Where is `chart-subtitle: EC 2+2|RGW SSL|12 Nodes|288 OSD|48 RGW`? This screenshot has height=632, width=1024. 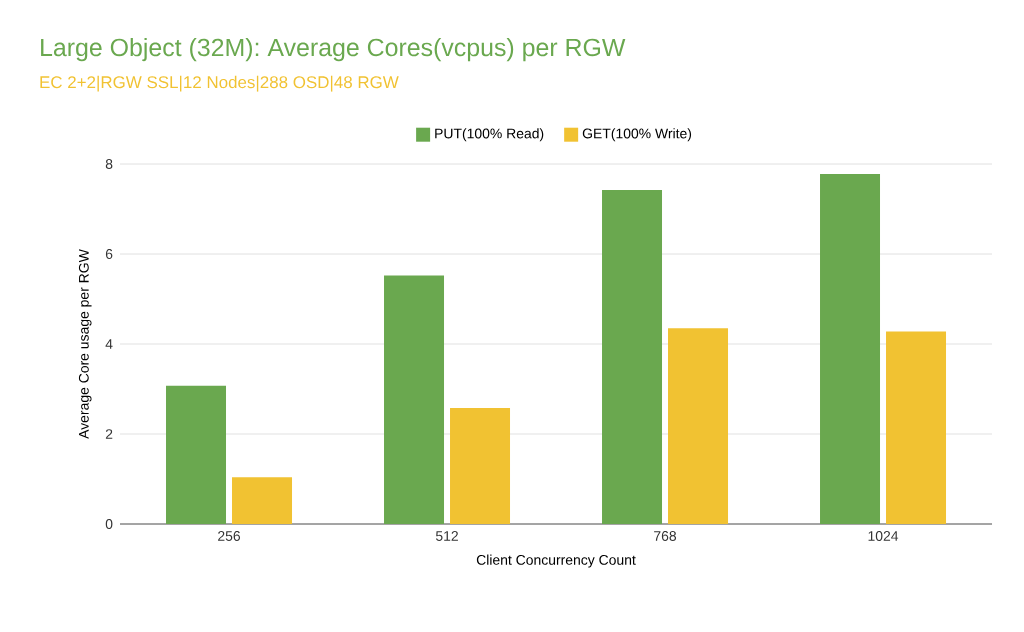
chart-subtitle: EC 2+2|RGW SSL|12 Nodes|288 OSD|48 RGW is located at coordinates (219, 83).